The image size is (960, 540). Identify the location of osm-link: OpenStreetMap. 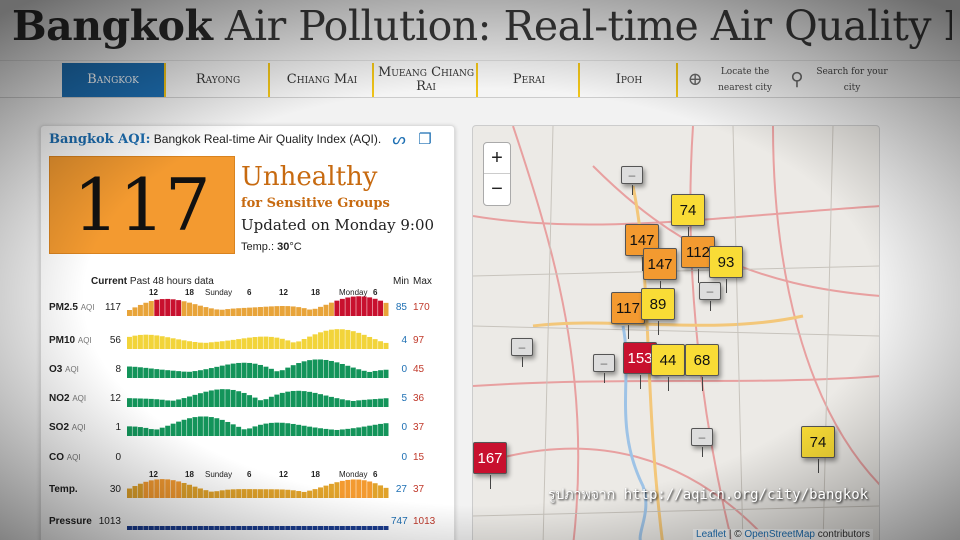
(779, 534).